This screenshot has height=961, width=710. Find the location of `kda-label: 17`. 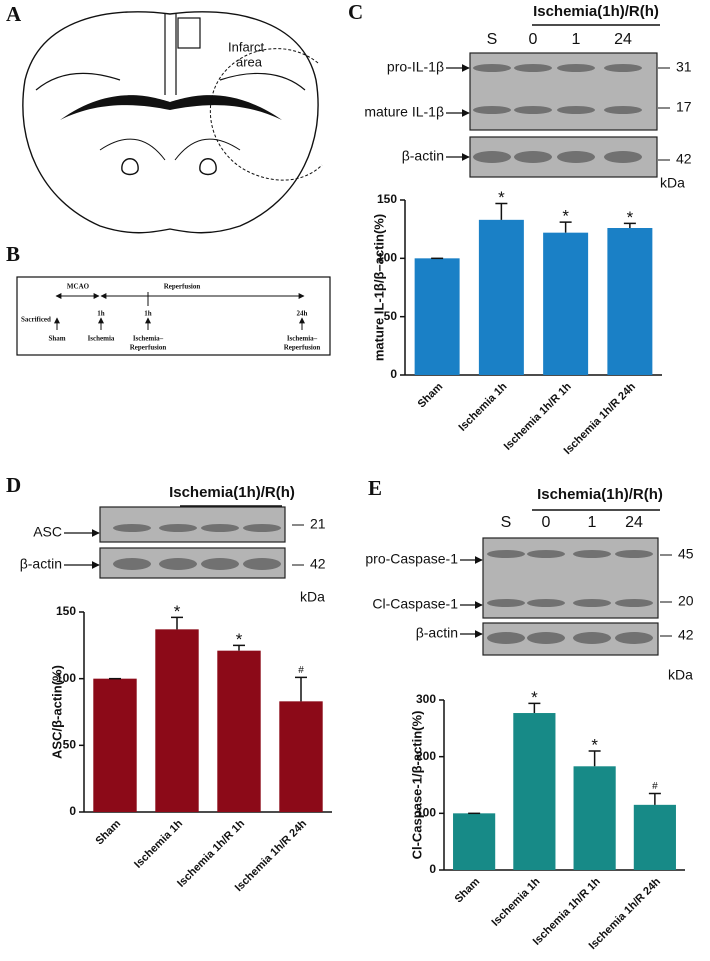

kda-label: 17 is located at coordinates (684, 107).